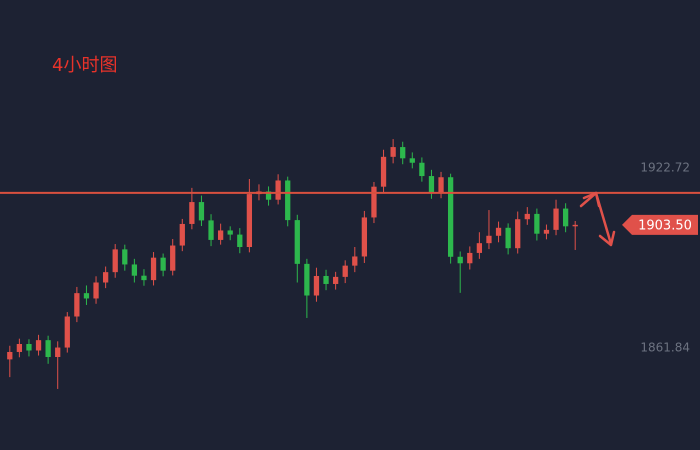 This screenshot has width=700, height=450. What do you see at coordinates (84, 65) in the screenshot?
I see `chart-title: 4小时图` at bounding box center [84, 65].